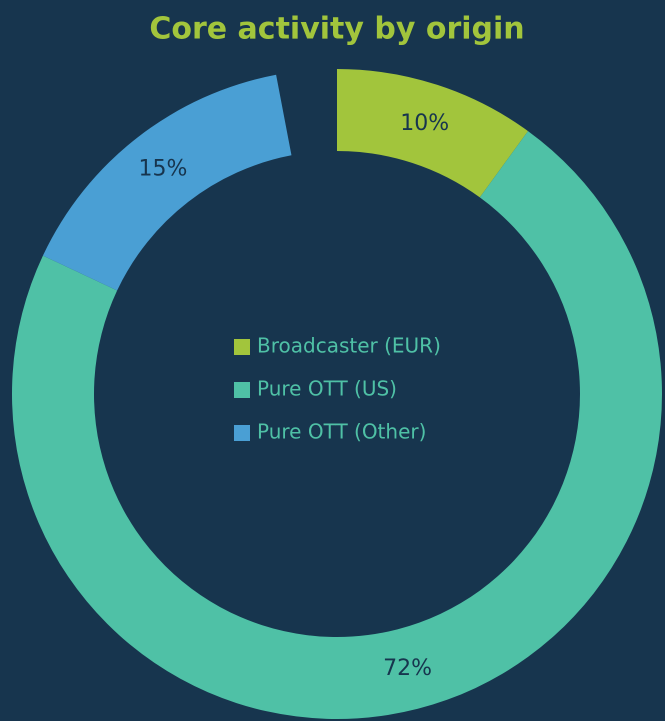  What do you see at coordinates (341, 432) in the screenshot?
I see `legend-label: Pure OTT (Other)` at bounding box center [341, 432].